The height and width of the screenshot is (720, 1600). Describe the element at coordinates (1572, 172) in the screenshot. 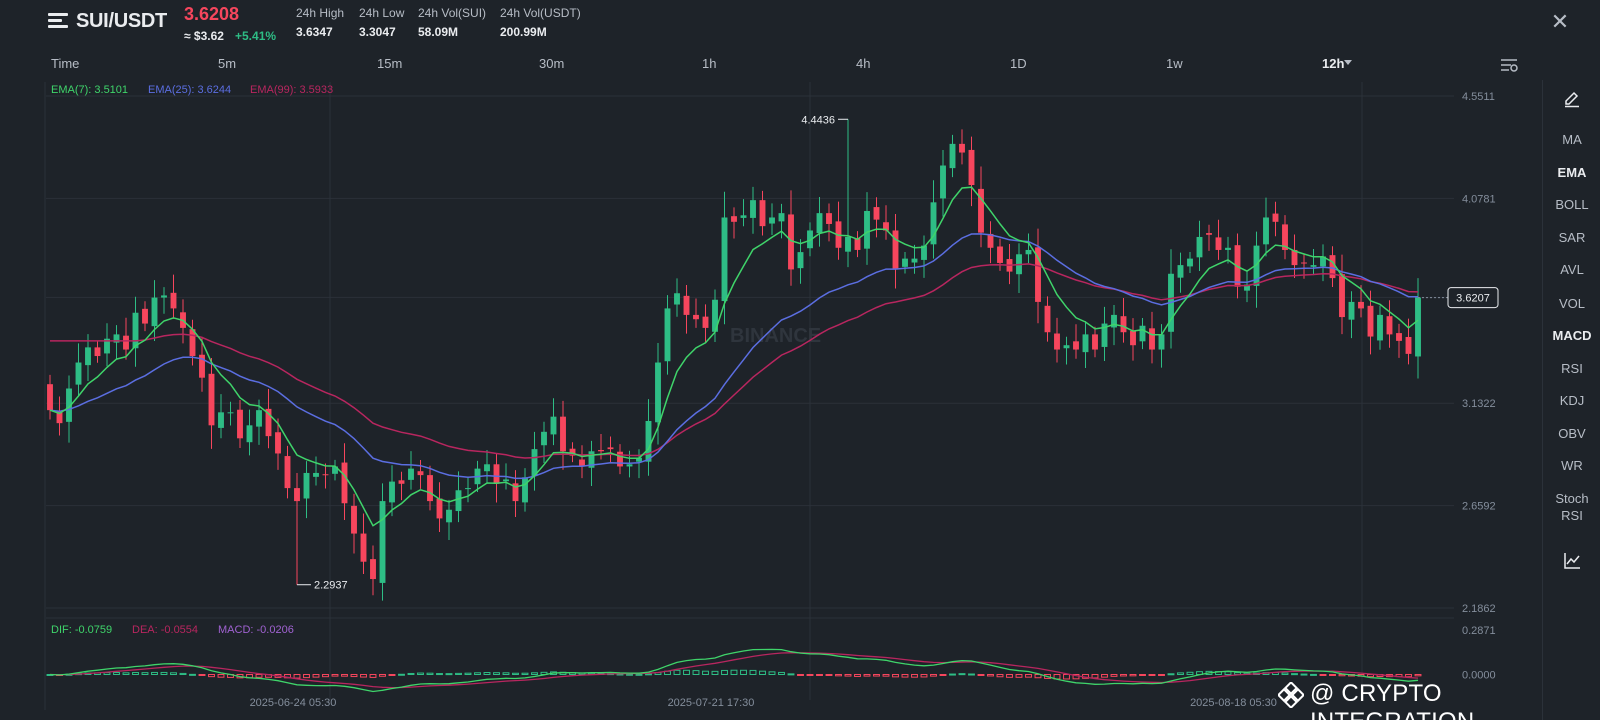

I see `indicator-ema: EMA` at that location.